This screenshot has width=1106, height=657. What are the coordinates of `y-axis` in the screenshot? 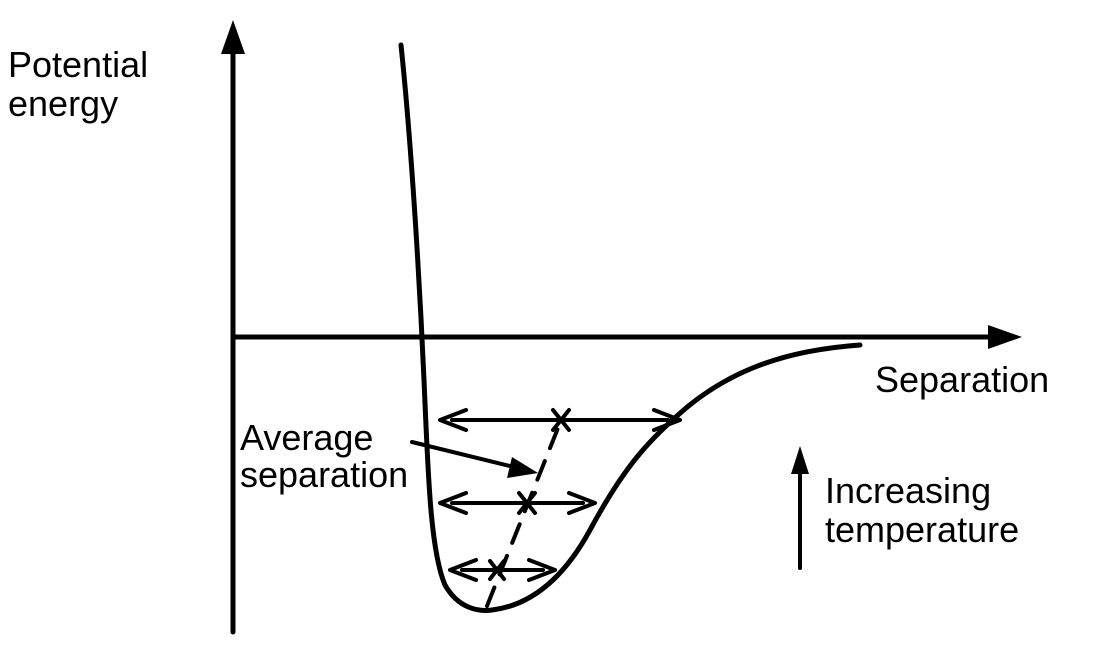 It's located at (233, 327).